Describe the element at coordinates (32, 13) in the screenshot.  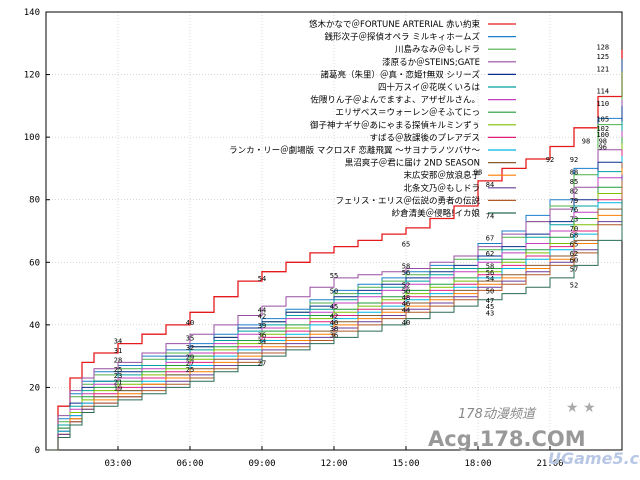
I see `y-tick-label: 140` at that location.